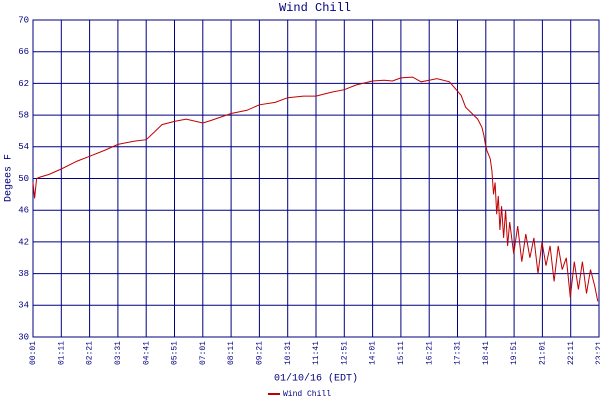 This screenshot has height=400, width=600. I want to click on x-tick-label: 15:11, so click(401, 353).